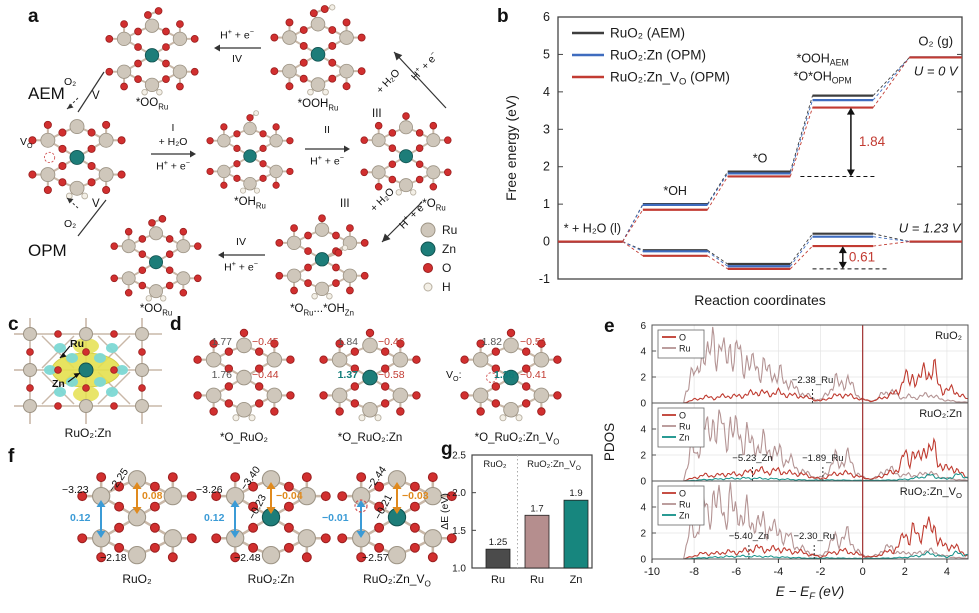 The width and height of the screenshot is (979, 613). I want to click on gap-value: 0.61, so click(862, 256).